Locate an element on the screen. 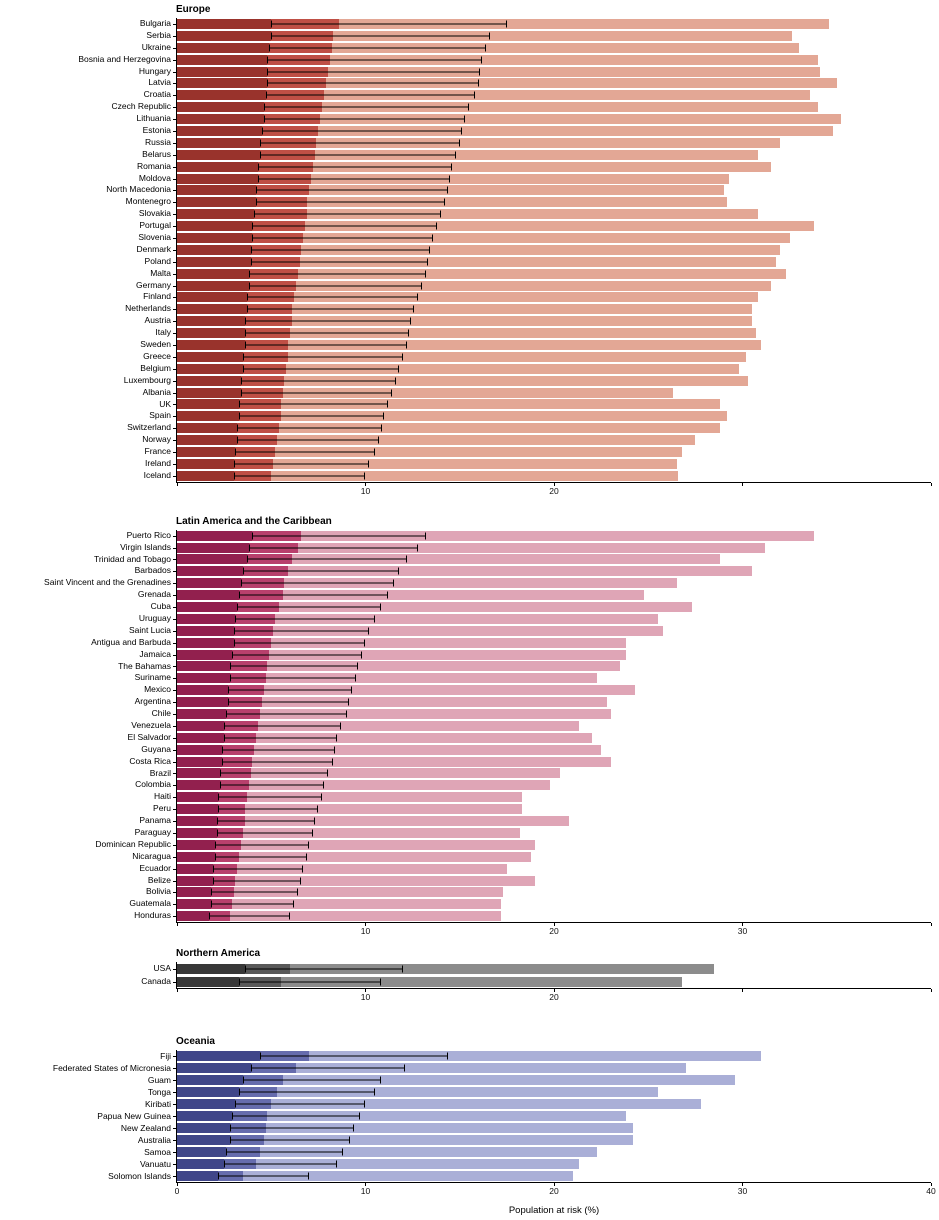 This screenshot has width=939, height=1220. country-label-row: Austria is located at coordinates (88, 321).